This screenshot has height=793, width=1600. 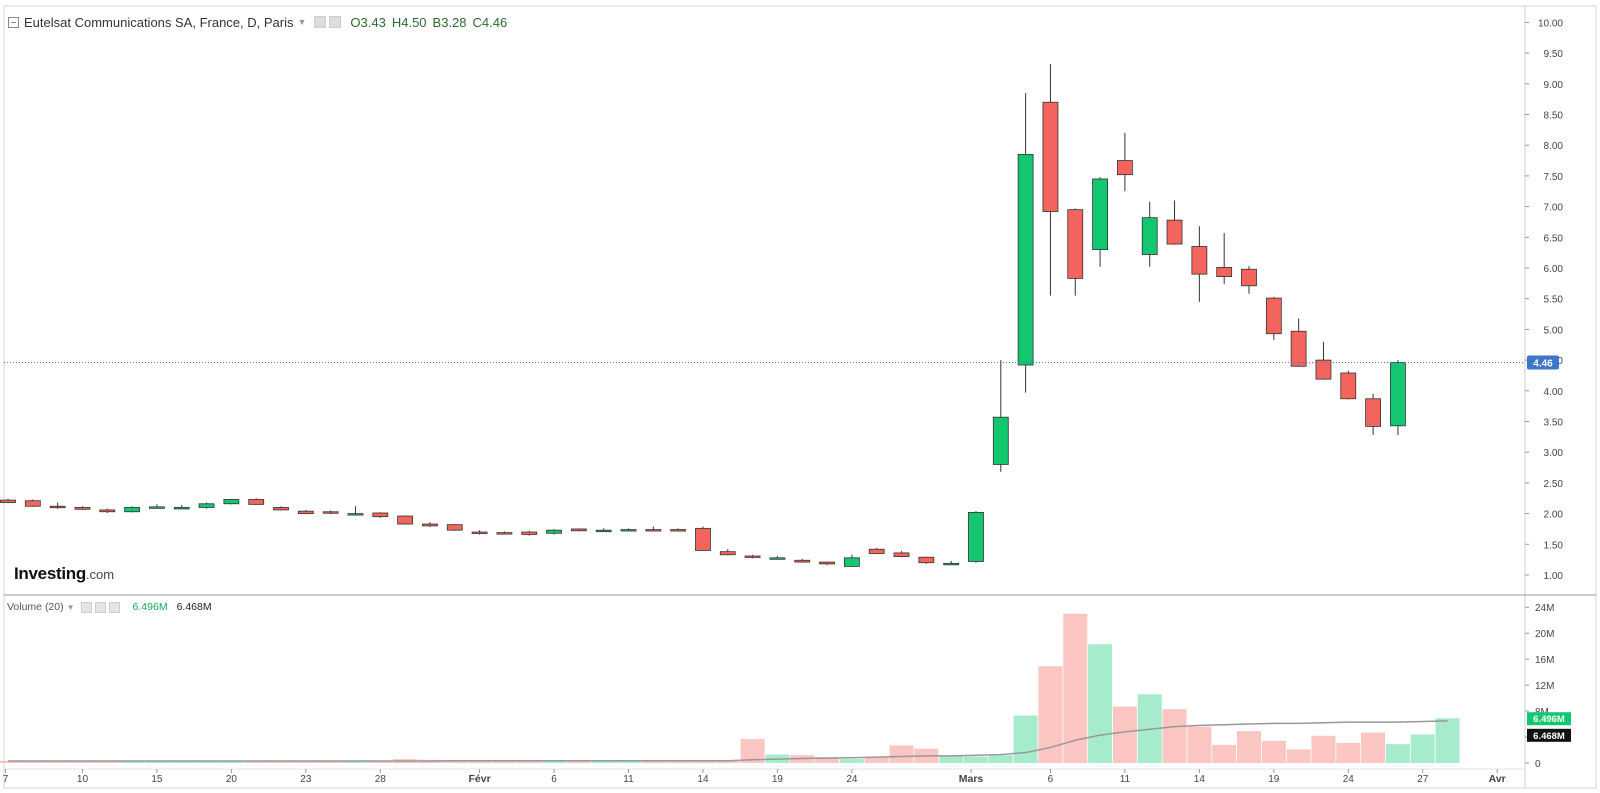 I want to click on logo-brand: Investing, so click(x=50, y=573).